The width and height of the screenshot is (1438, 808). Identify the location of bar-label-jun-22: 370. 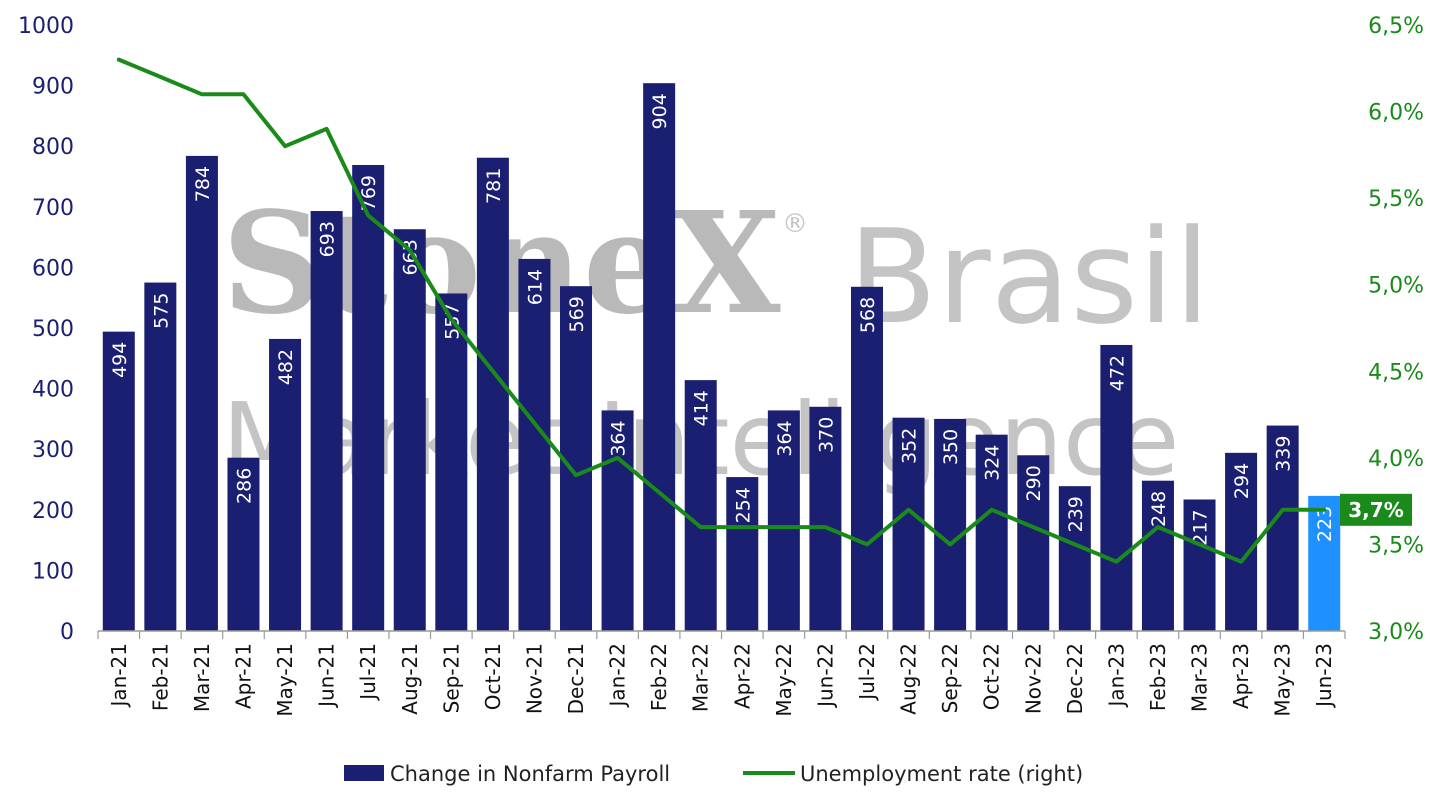
(826, 435).